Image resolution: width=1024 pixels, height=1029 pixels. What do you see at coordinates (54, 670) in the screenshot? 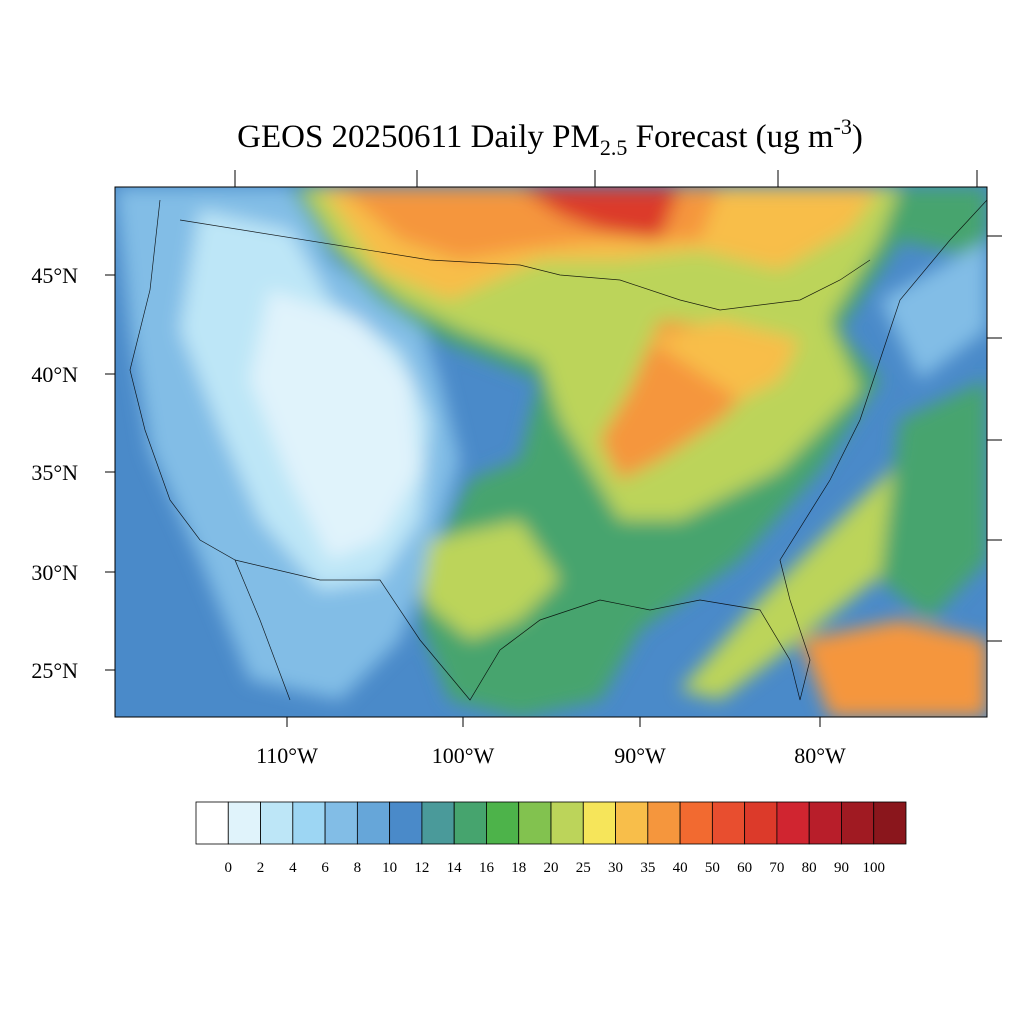
I see `lat-label: 25°N` at bounding box center [54, 670].